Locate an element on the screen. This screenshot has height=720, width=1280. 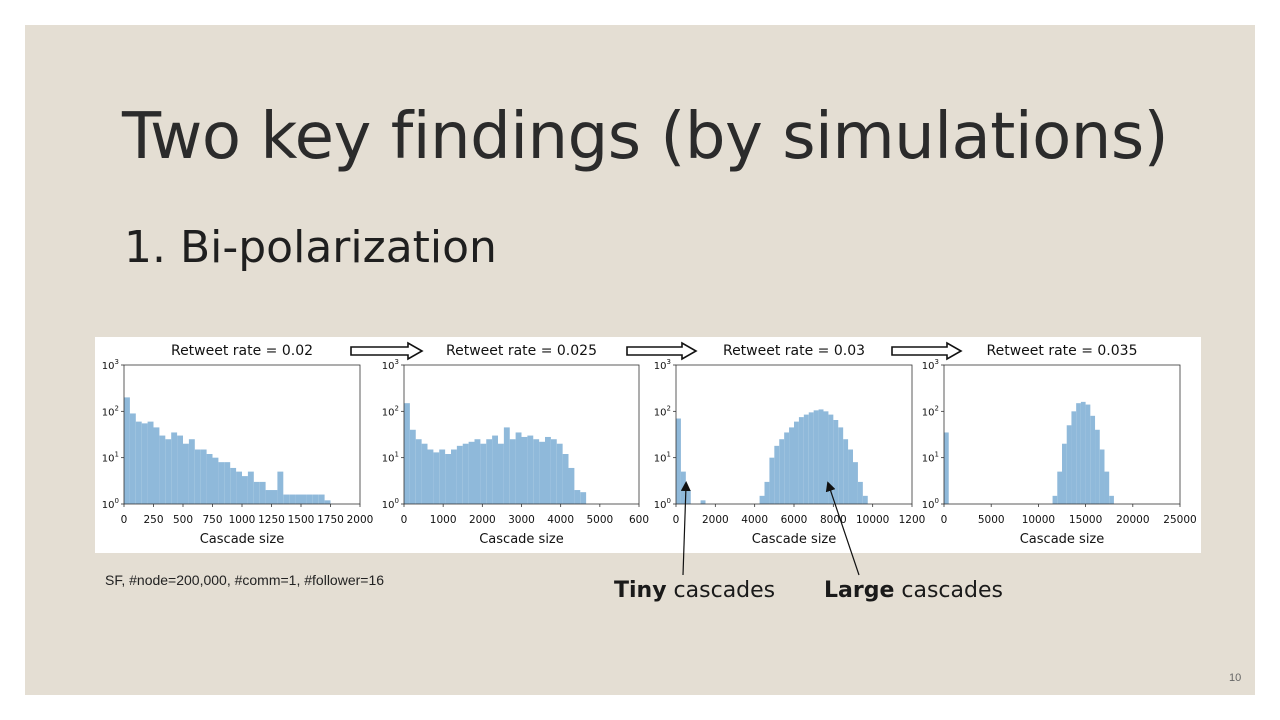
x-tick-label: 1250 is located at coordinates (271, 520).